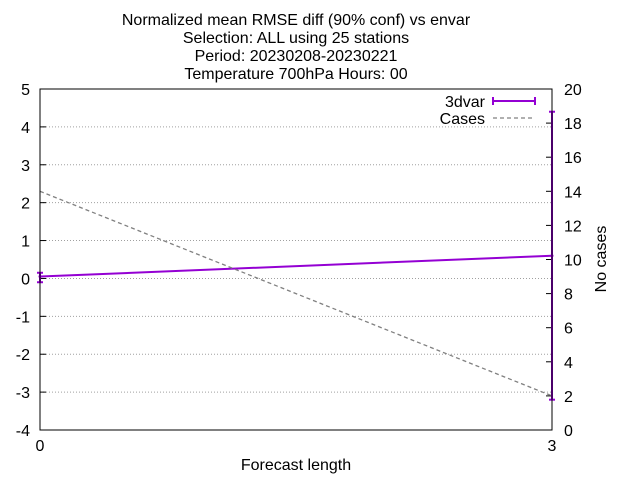 The width and height of the screenshot is (640, 480). I want to click on x-tick-label: 3, so click(552, 446).